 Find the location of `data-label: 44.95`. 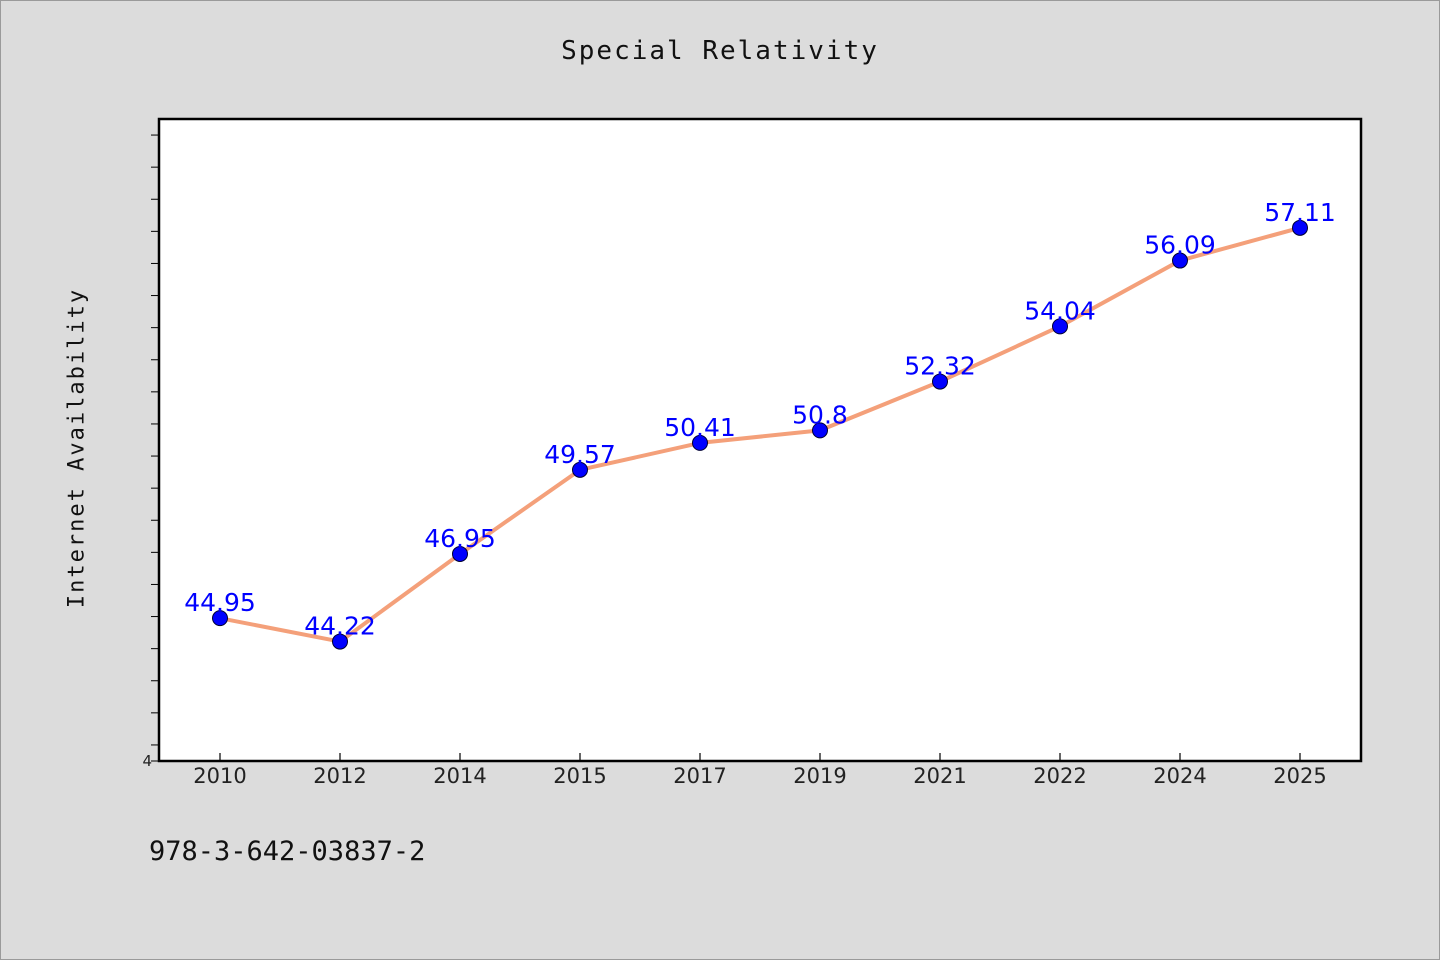

data-label: 44.95 is located at coordinates (220, 602).